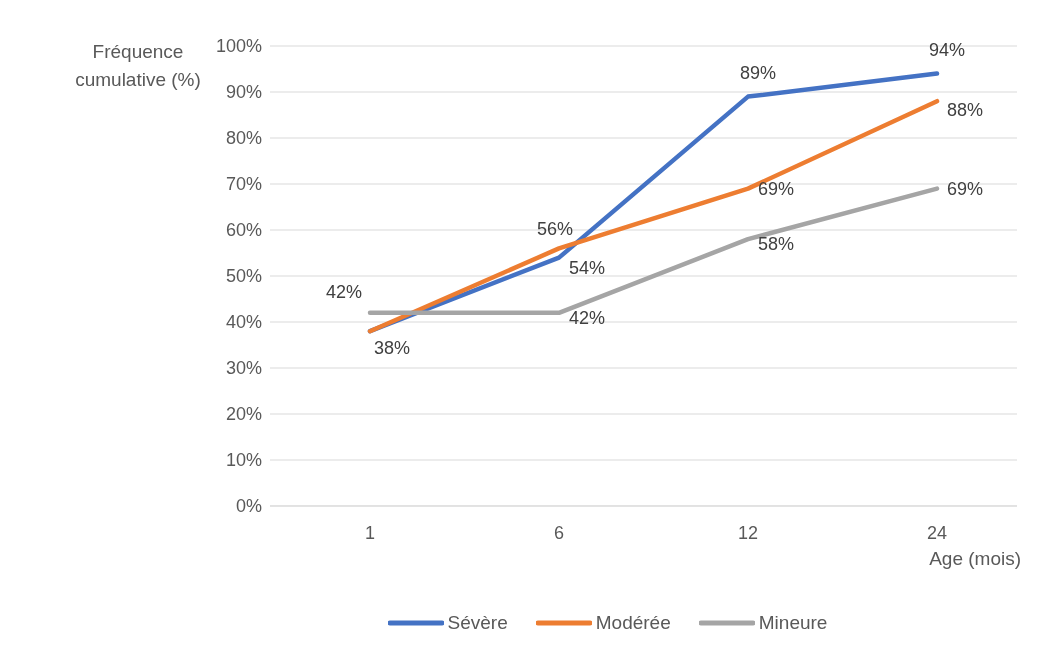 This screenshot has width=1041, height=646. What do you see at coordinates (138, 65) in the screenshot?
I see `y-axis-title: Fréquence cumulative (%)` at bounding box center [138, 65].